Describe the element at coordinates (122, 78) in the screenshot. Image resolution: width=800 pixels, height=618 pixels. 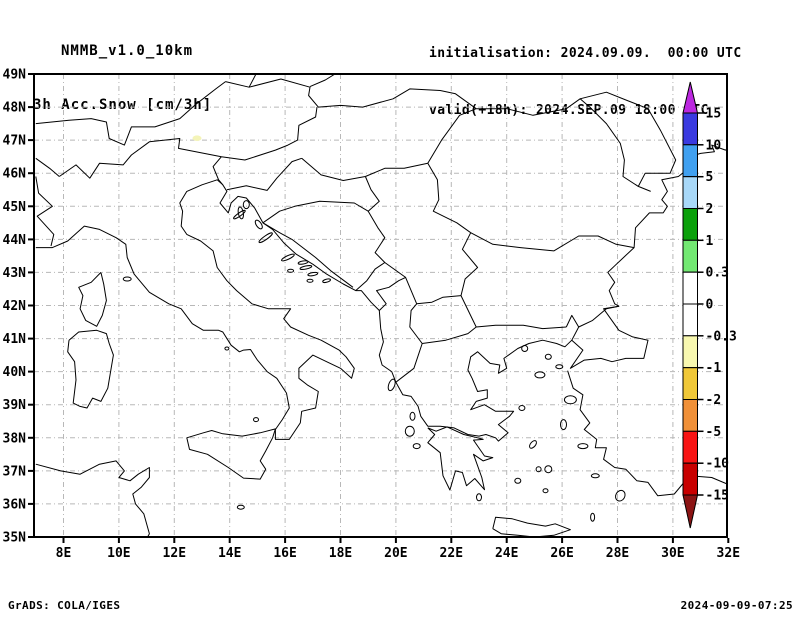
I see `plot-title-block: NMMB_v1.0_10km 3h Acc.Snow [cm/3h]` at that location.